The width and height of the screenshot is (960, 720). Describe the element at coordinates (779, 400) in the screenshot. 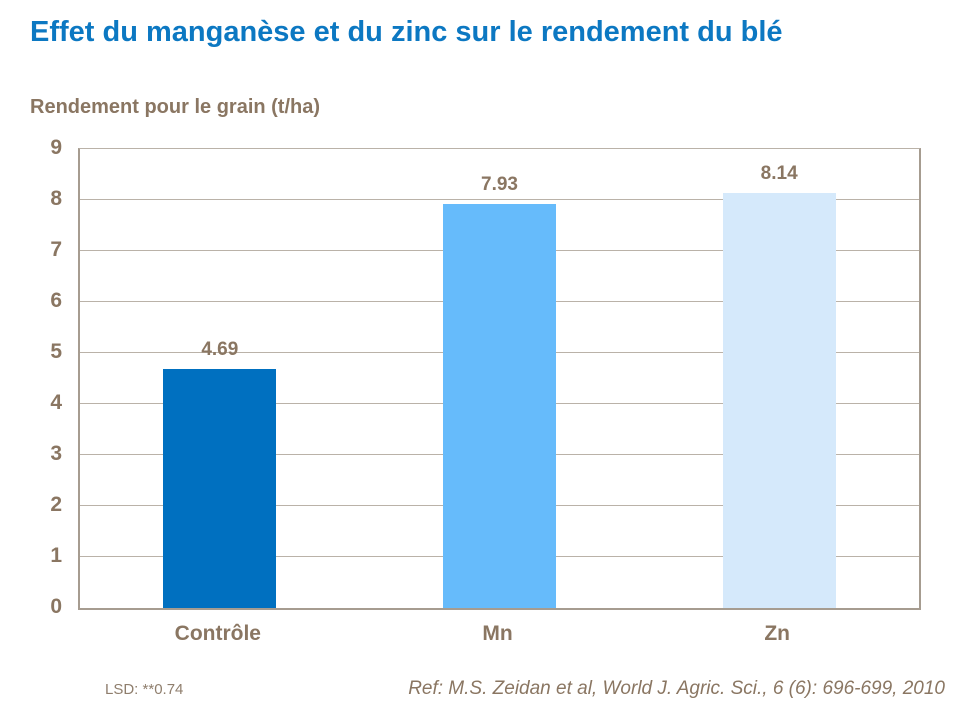

I see `bar-zn` at that location.